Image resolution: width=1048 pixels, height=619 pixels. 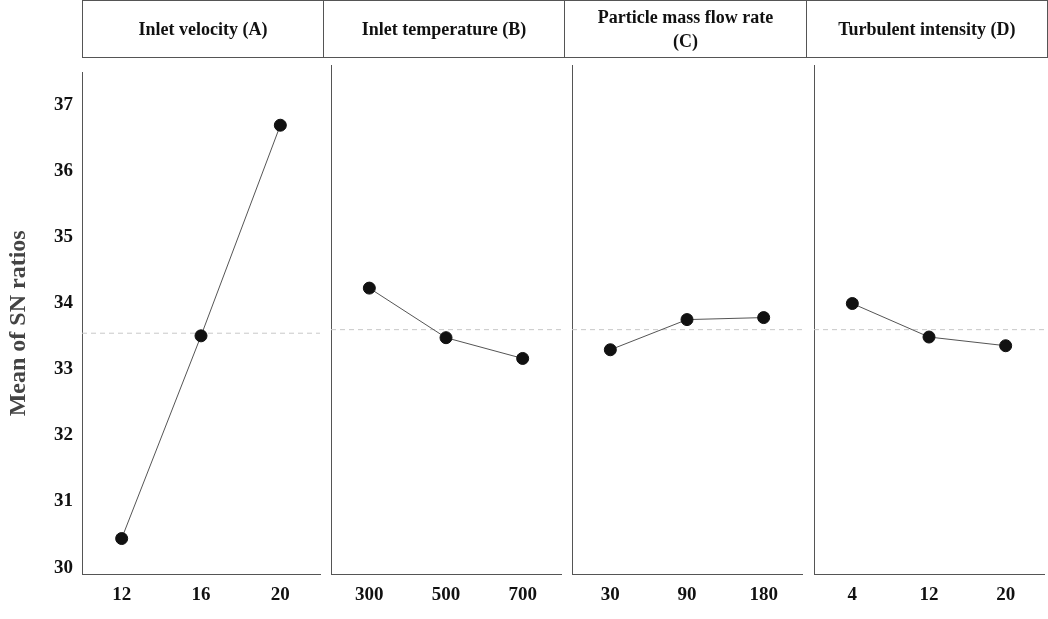 I want to click on x-tick-label: 500, so click(x=446, y=593).